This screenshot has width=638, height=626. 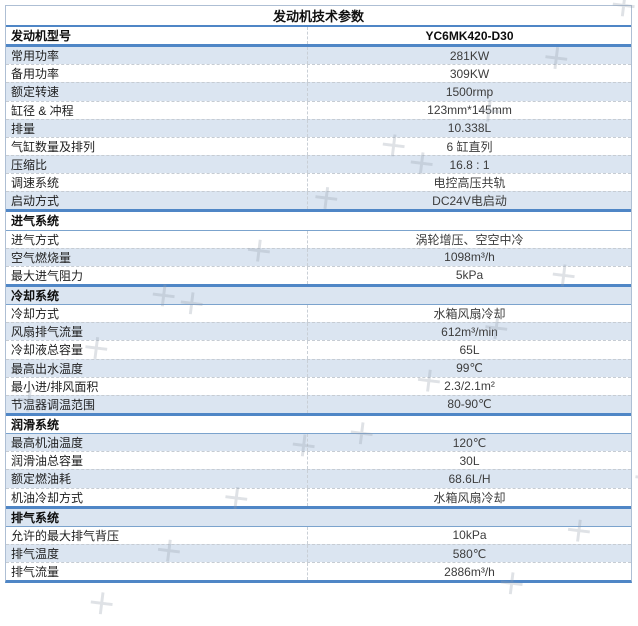 What do you see at coordinates (35, 296) in the screenshot?
I see `section-title: 冷却系统` at bounding box center [35, 296].